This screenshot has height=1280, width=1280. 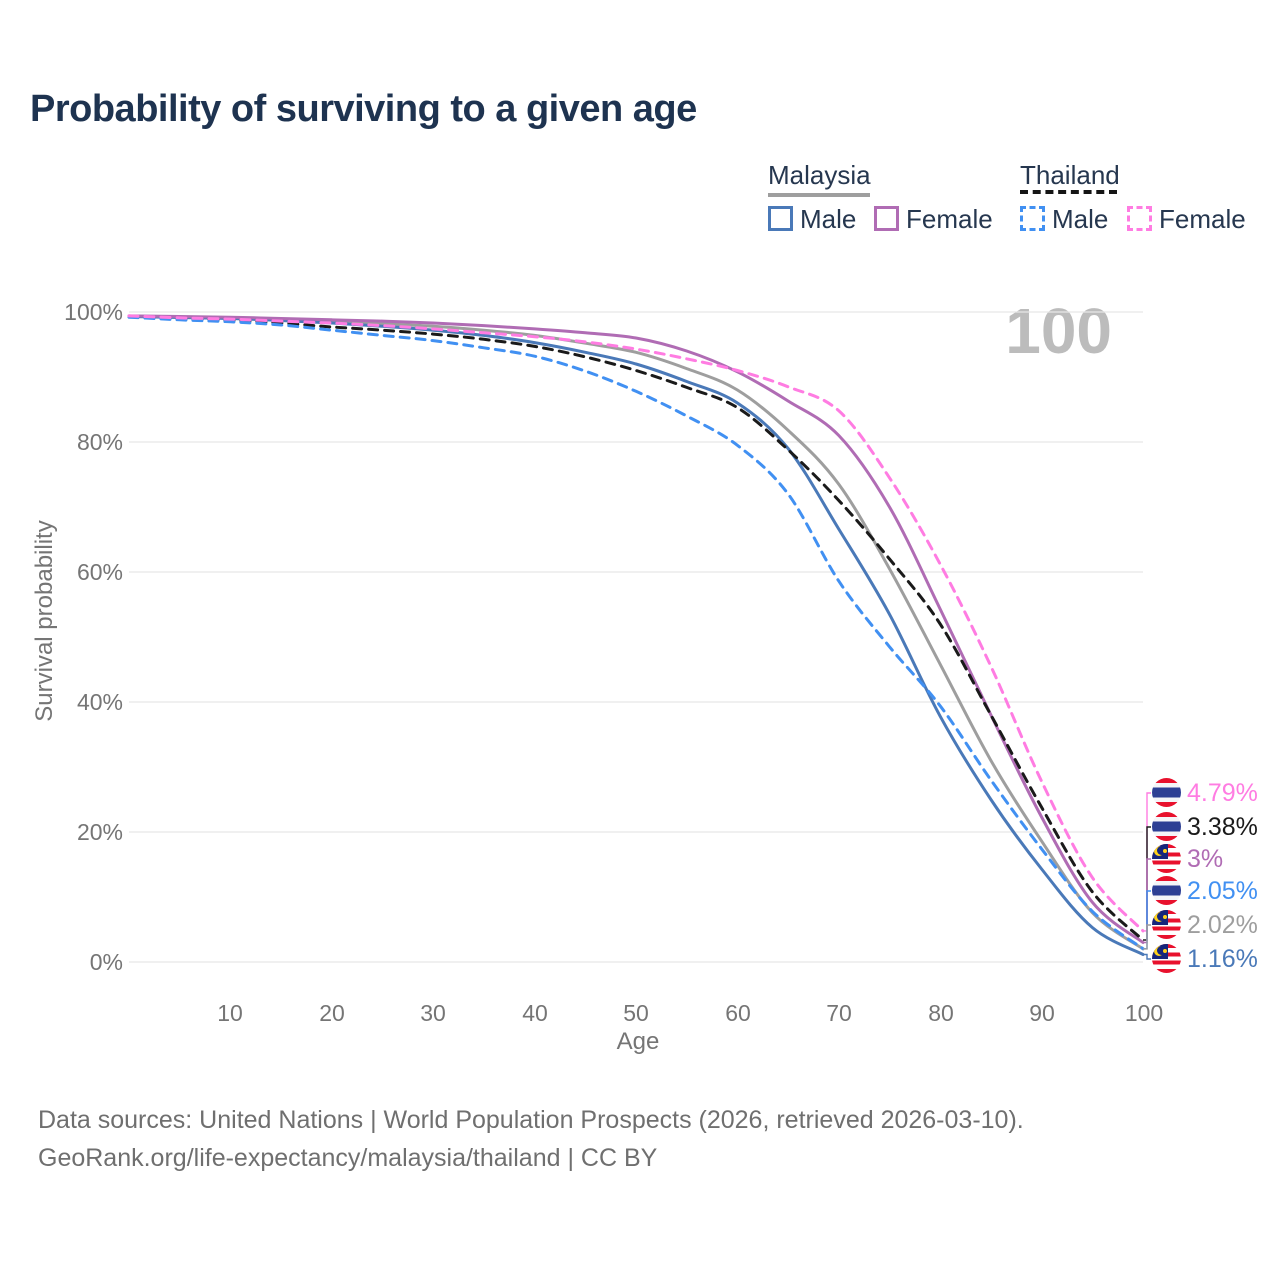 I want to click on end-label-value: 2.05%, so click(x=1222, y=891).